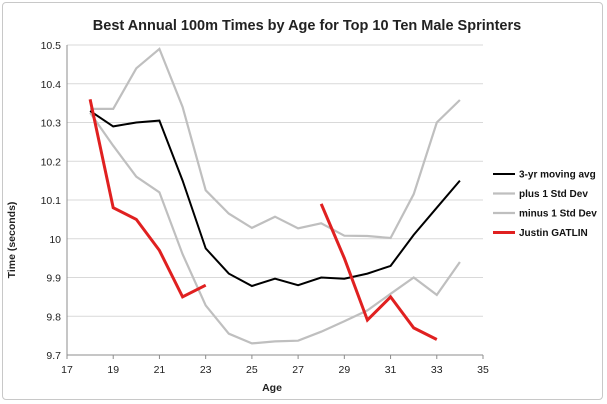 This screenshot has height=404, width=607. Describe the element at coordinates (252, 370) in the screenshot. I see `x-tick-label: 25` at that location.